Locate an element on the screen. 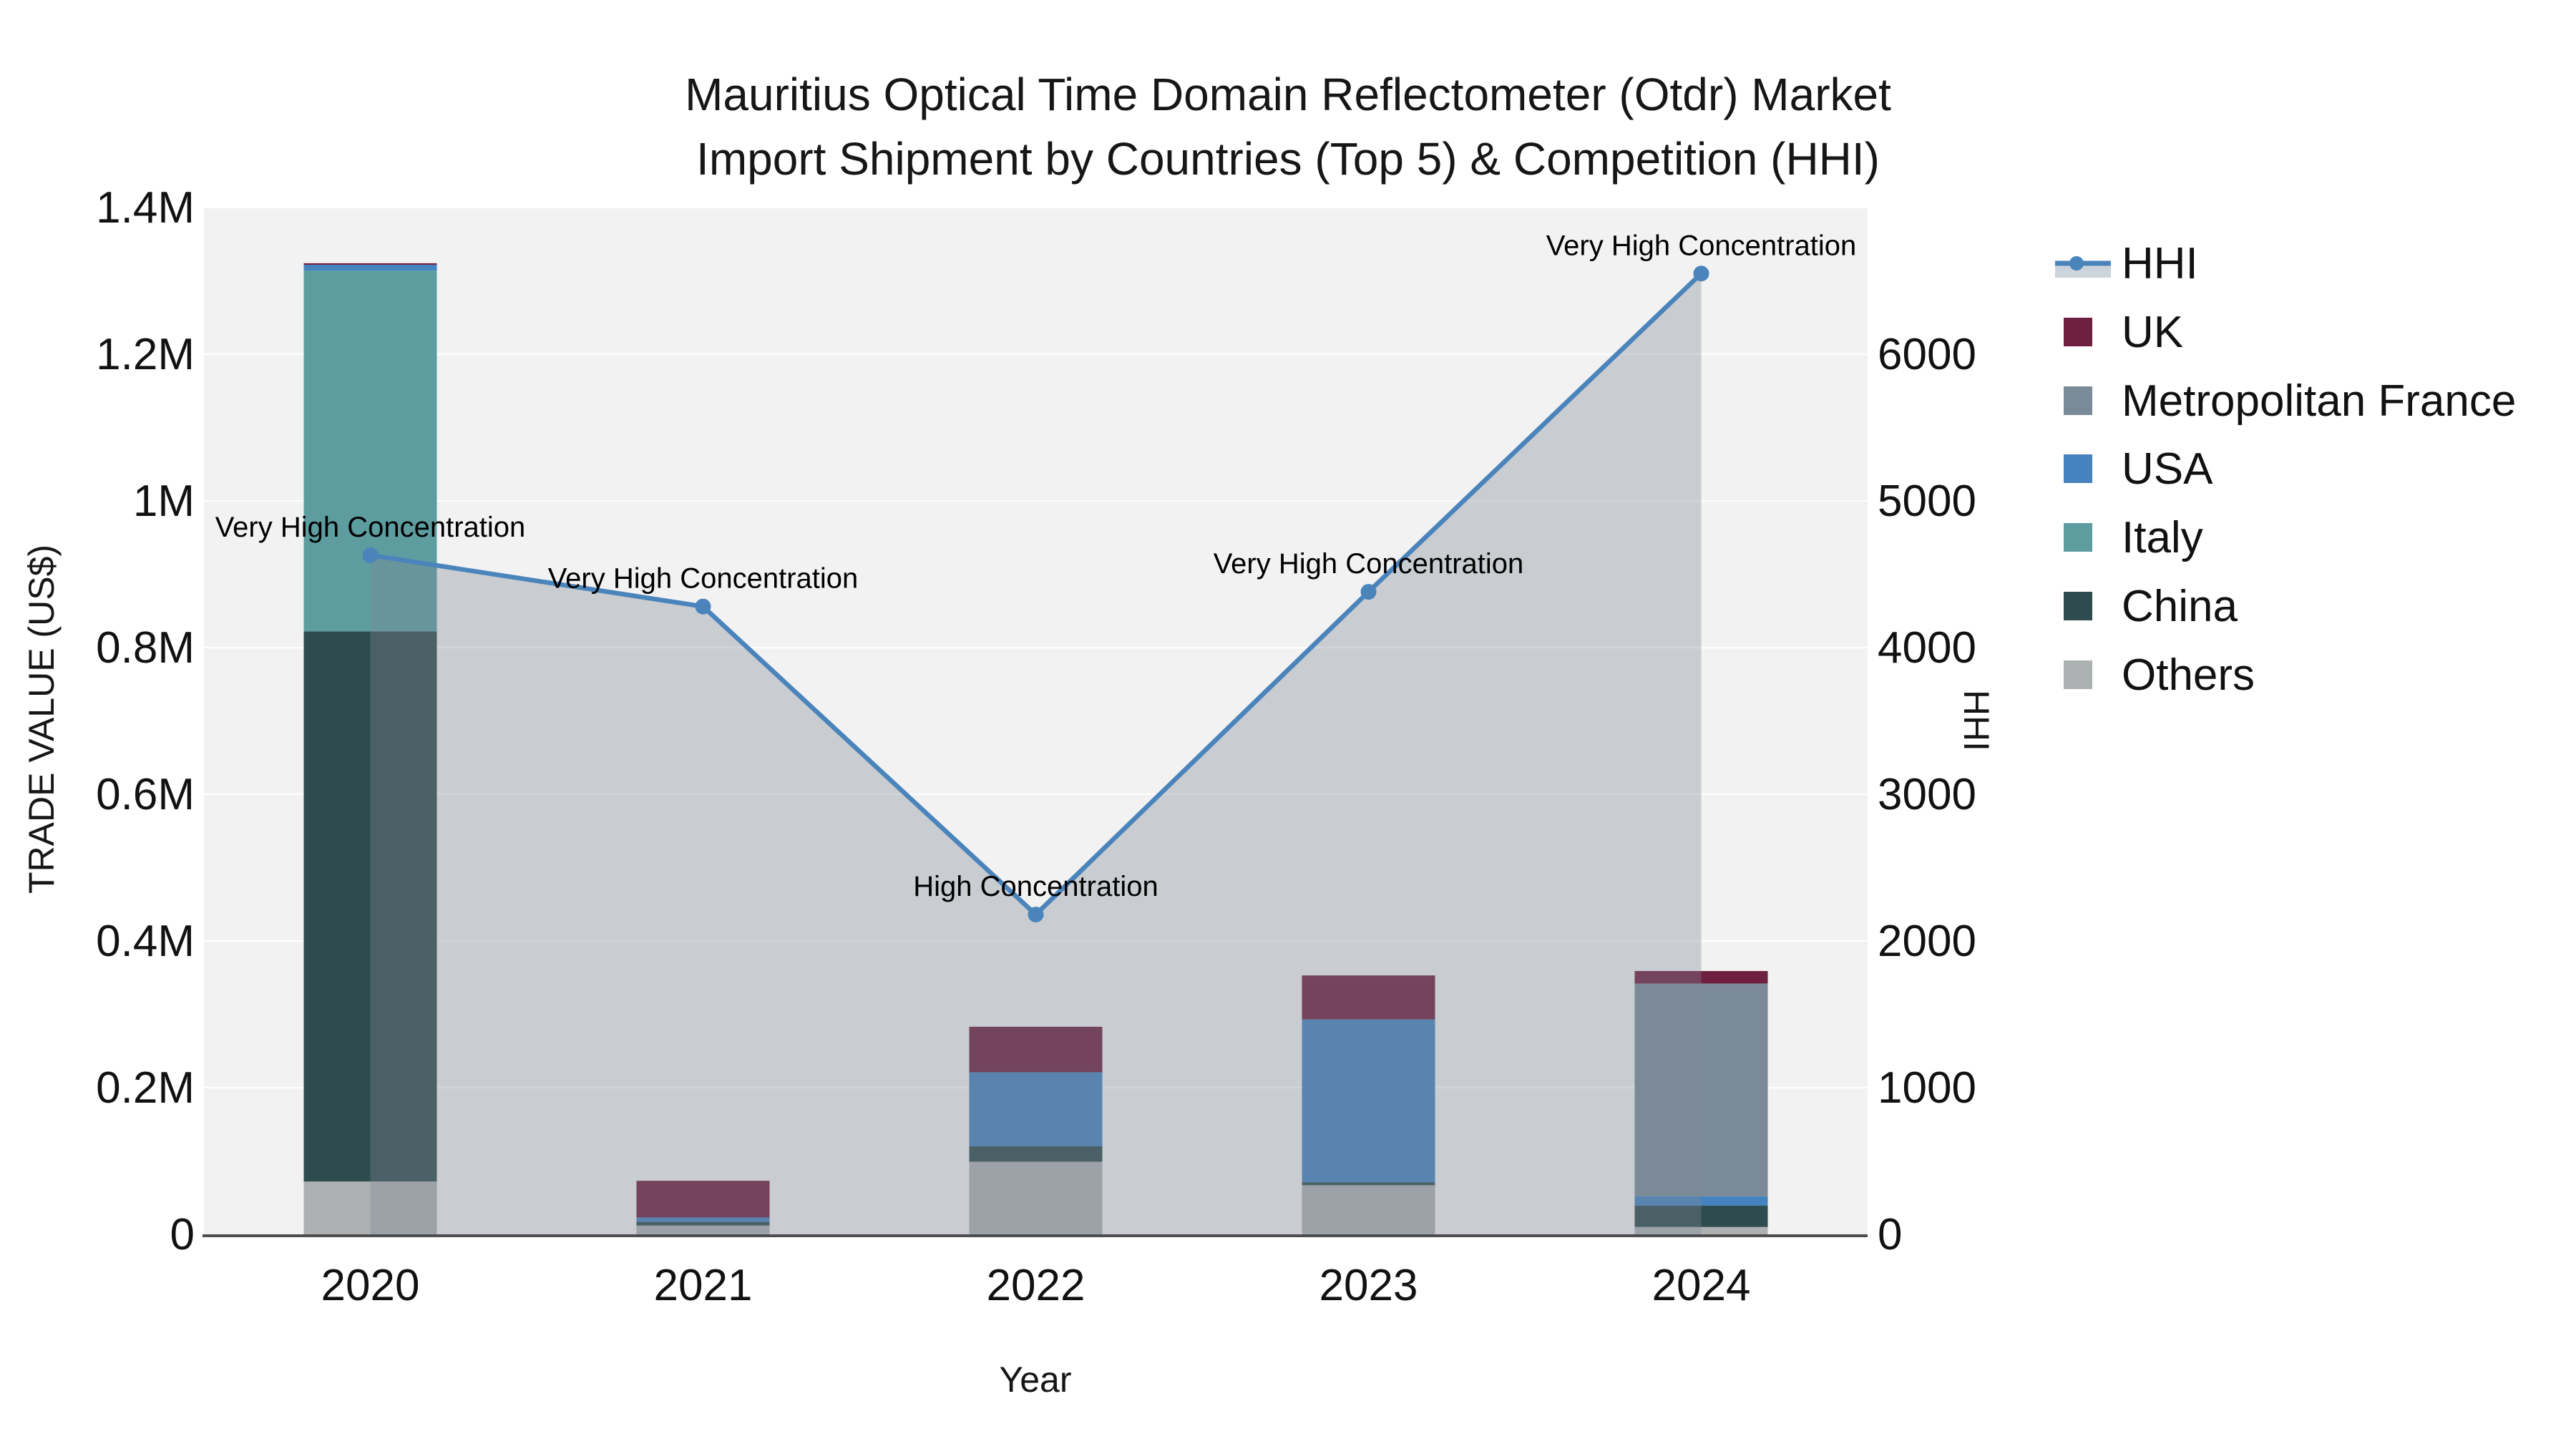  y-right-tick-2000: 2000 is located at coordinates (1927, 941).